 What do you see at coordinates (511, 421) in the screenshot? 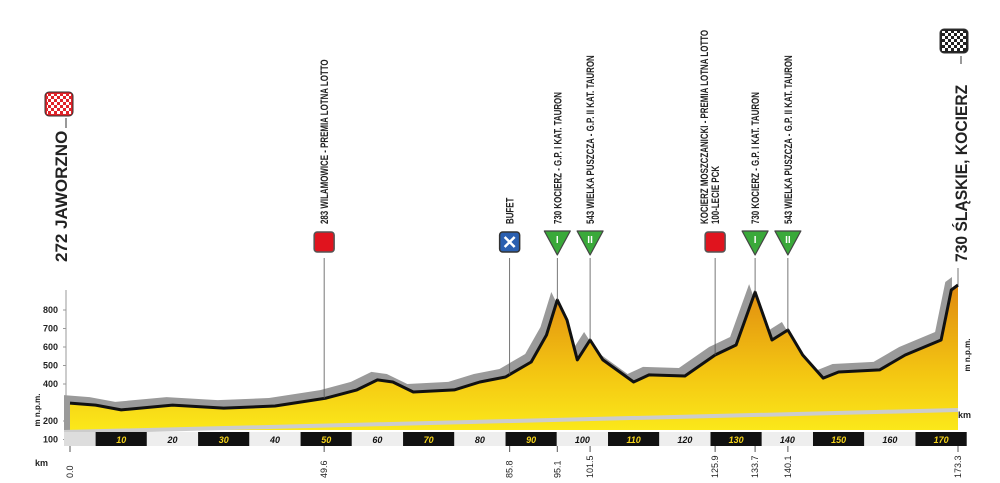
I see `km-strip-side` at bounding box center [511, 421].